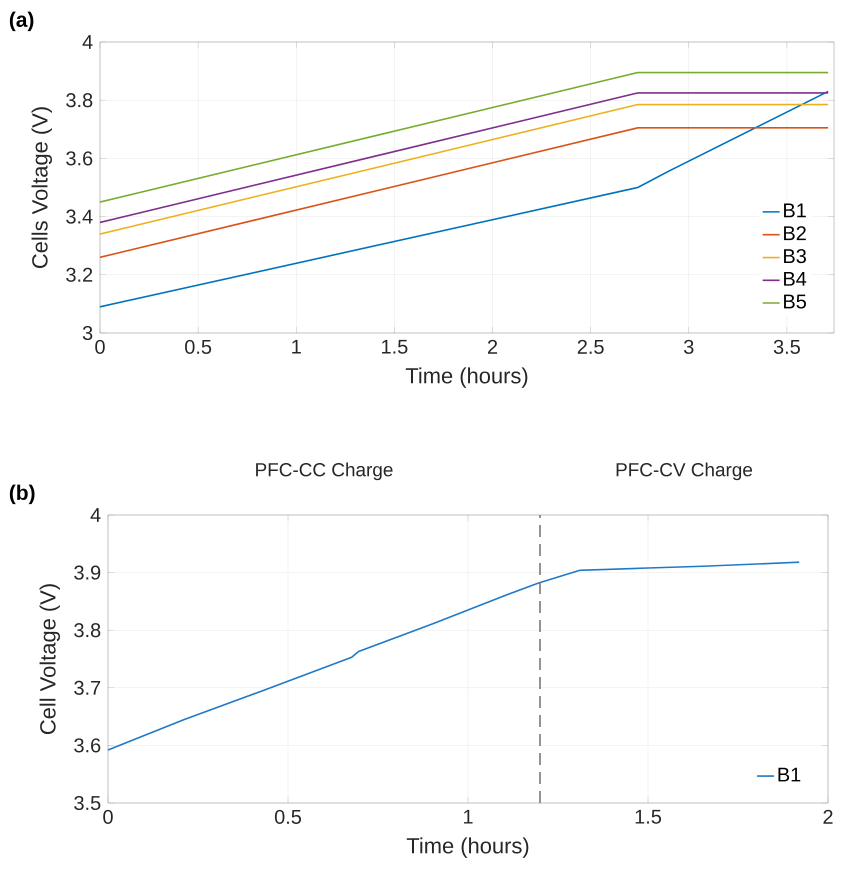 This screenshot has width=846, height=895. Describe the element at coordinates (591, 347) in the screenshot. I see `x-tick-label: 2.5` at that location.